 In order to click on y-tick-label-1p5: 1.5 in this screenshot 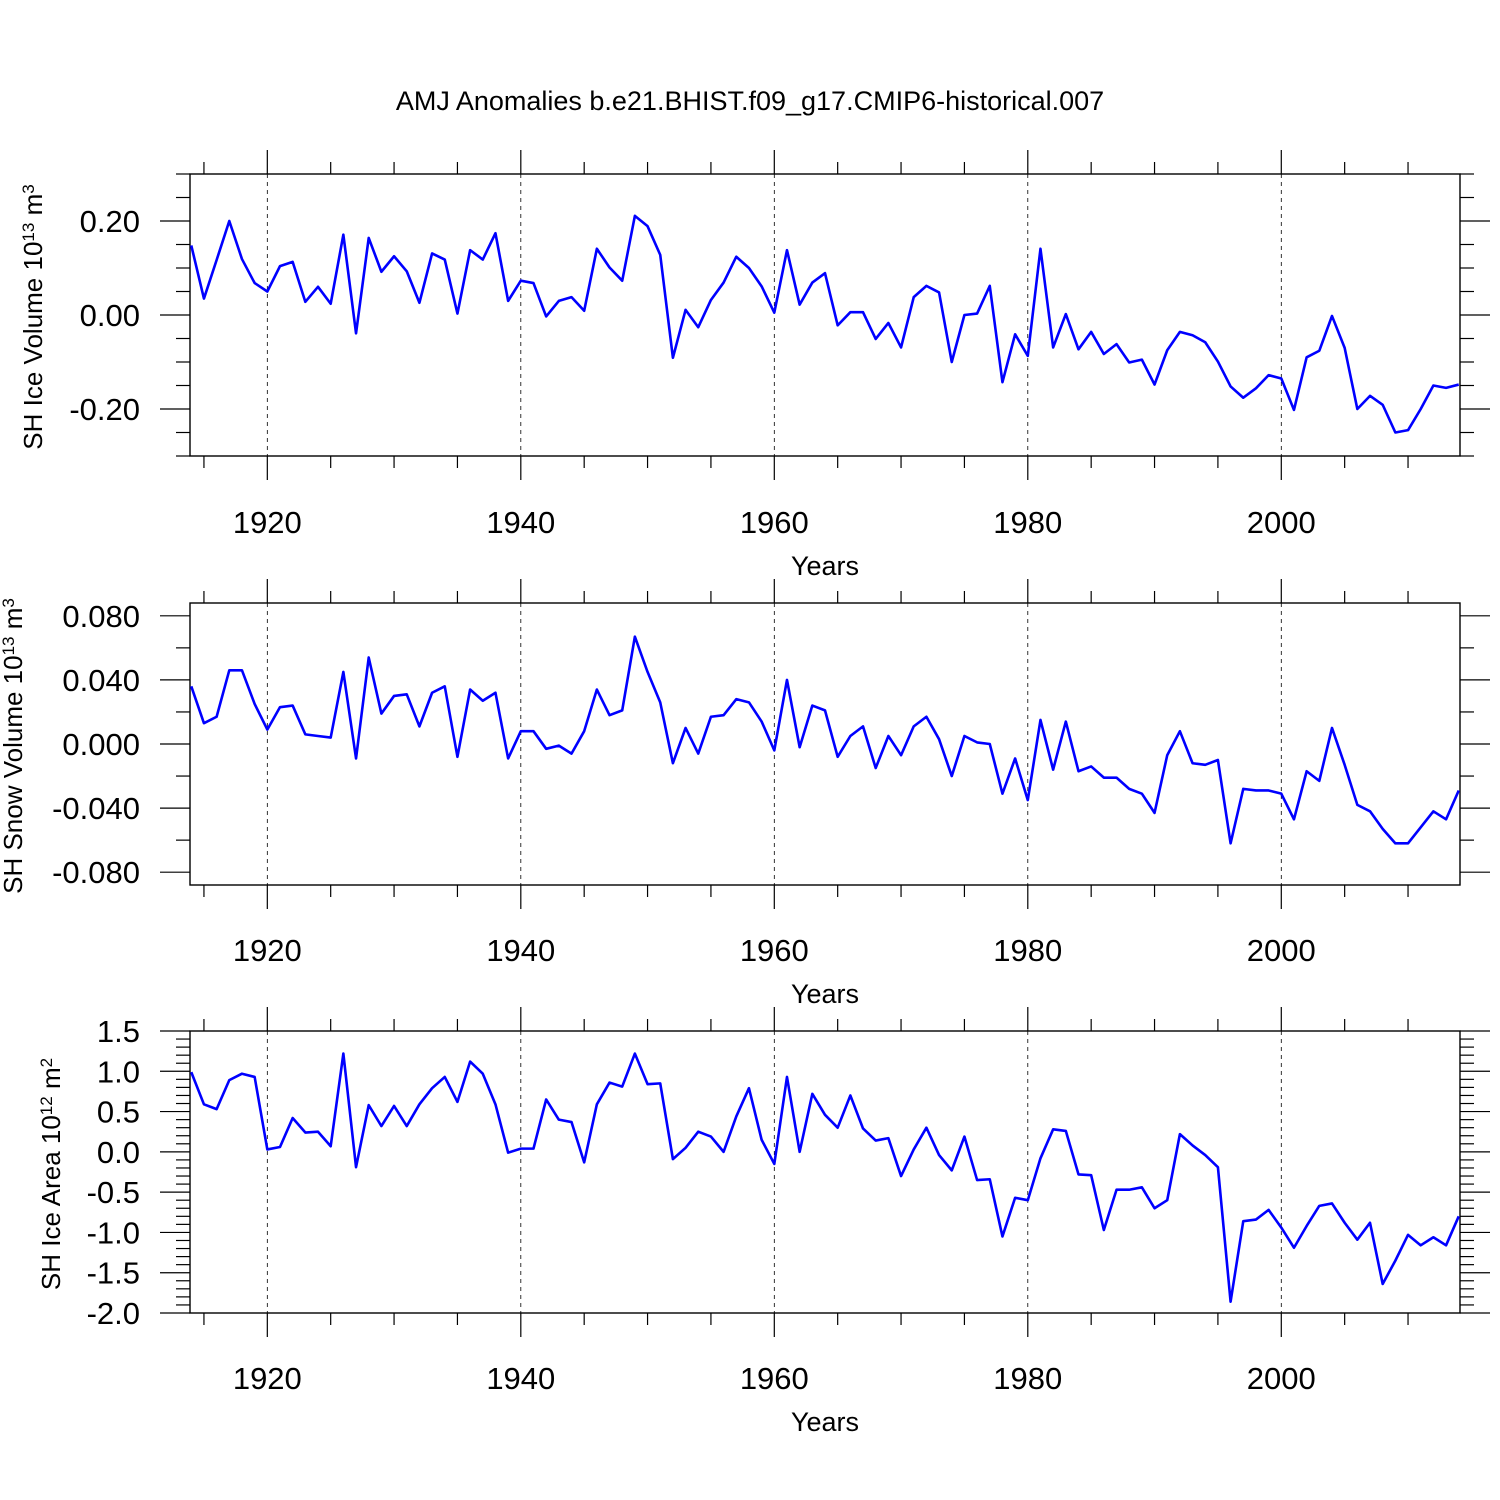, I will do `click(118, 1031)`.